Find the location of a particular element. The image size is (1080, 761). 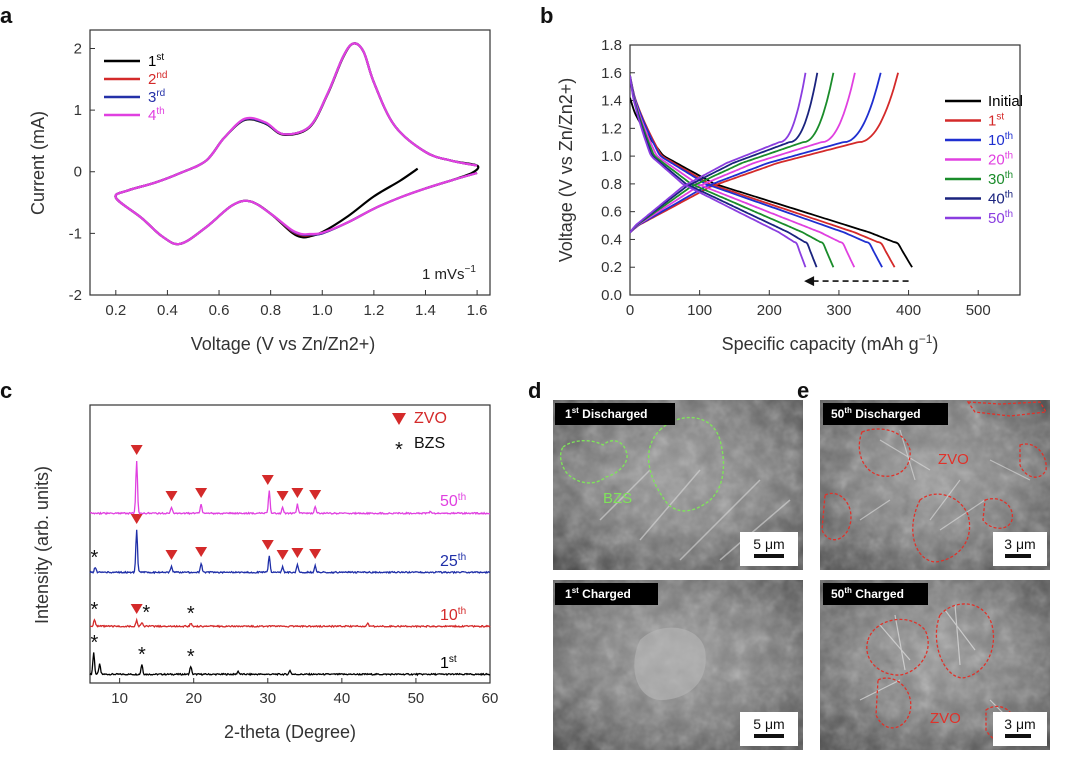

charge-curve-30th is located at coordinates (732, 153).